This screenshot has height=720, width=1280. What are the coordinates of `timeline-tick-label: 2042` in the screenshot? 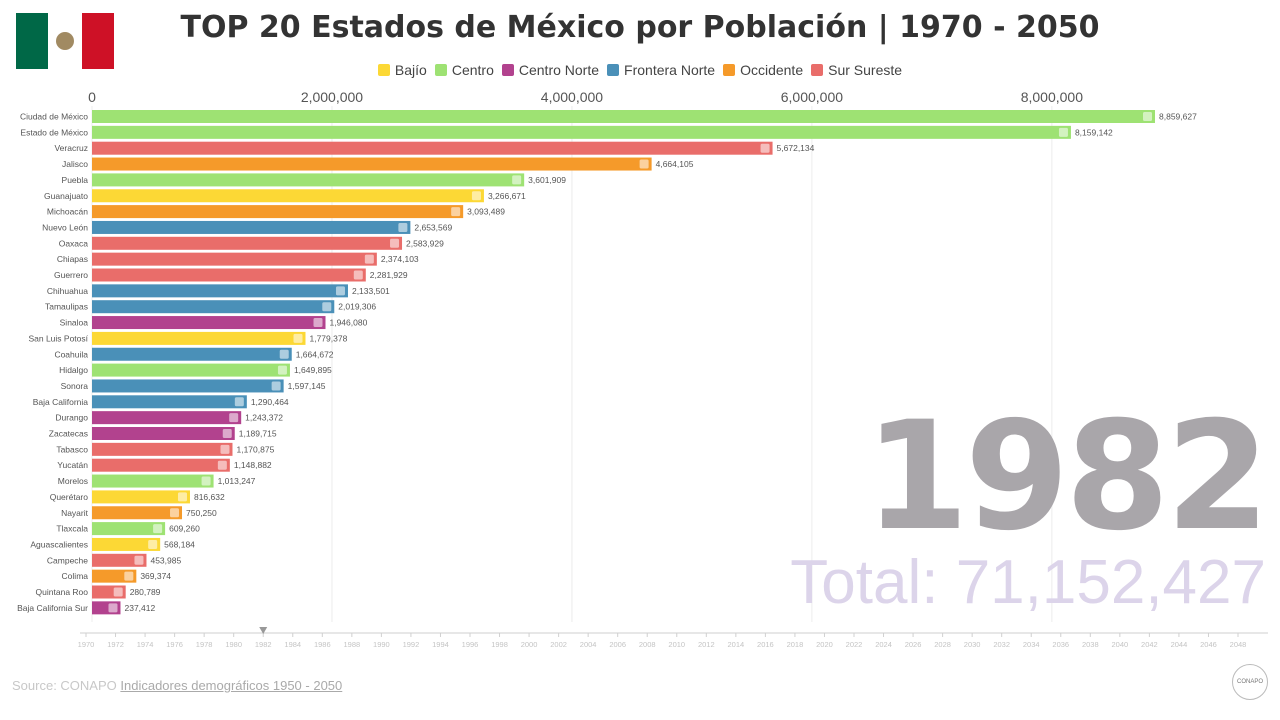 It's located at (1149, 644).